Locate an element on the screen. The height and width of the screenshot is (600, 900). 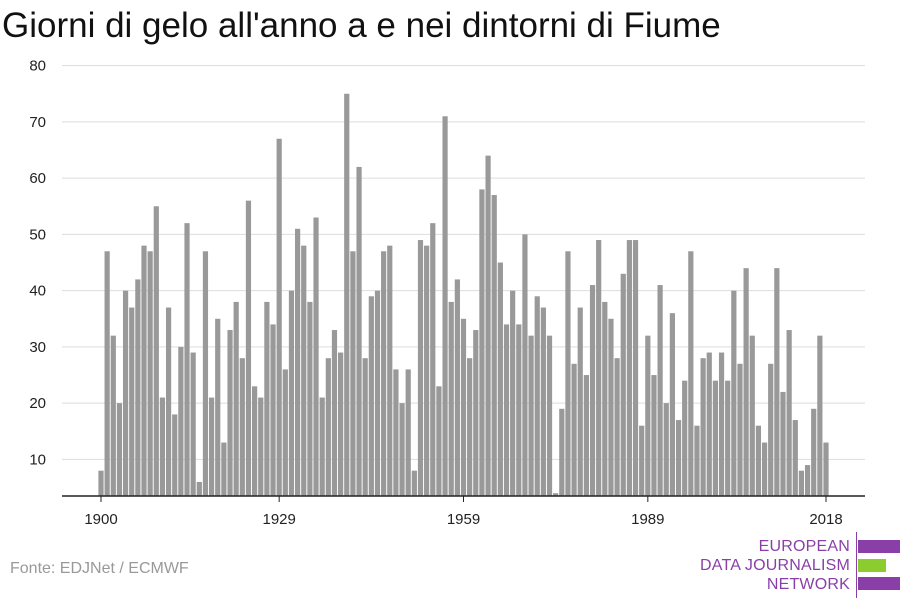
bar-2000 is located at coordinates (715, 438).